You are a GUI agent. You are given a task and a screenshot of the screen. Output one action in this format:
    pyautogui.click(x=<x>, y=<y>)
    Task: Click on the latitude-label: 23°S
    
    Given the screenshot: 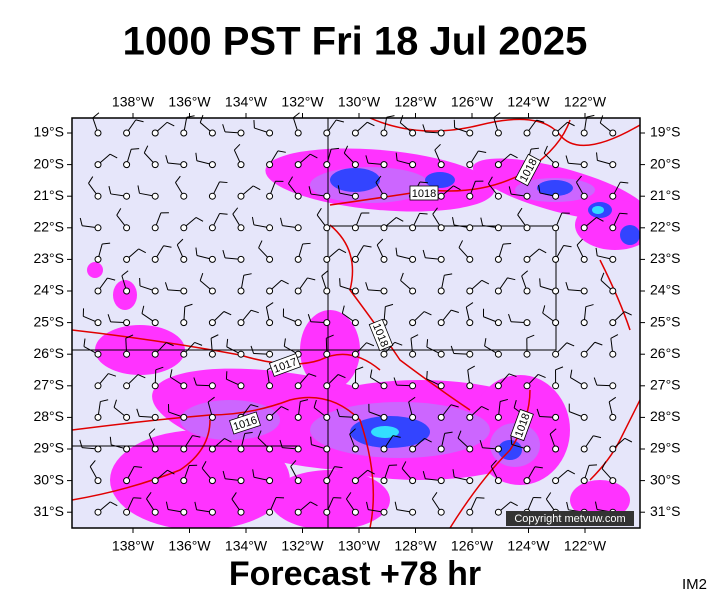 What is the action you would take?
    pyautogui.click(x=48, y=258)
    